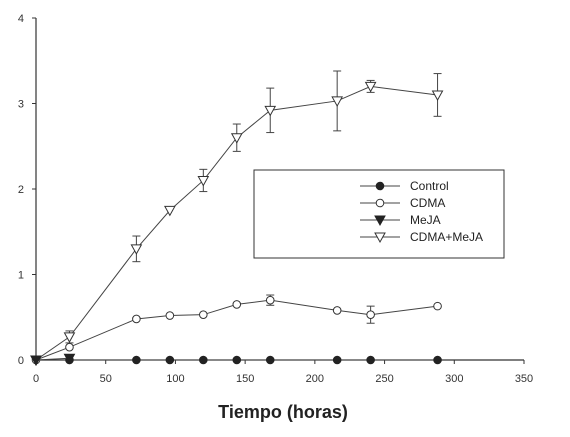  Describe the element at coordinates (21, 276) in the screenshot. I see `y-tick-label: 1` at that location.